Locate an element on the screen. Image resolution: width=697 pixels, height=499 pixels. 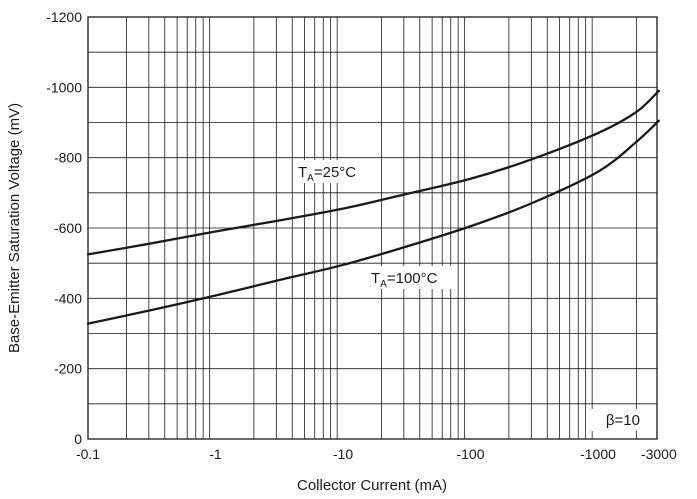
series-label-0: TA=25°C is located at coordinates (327, 174).